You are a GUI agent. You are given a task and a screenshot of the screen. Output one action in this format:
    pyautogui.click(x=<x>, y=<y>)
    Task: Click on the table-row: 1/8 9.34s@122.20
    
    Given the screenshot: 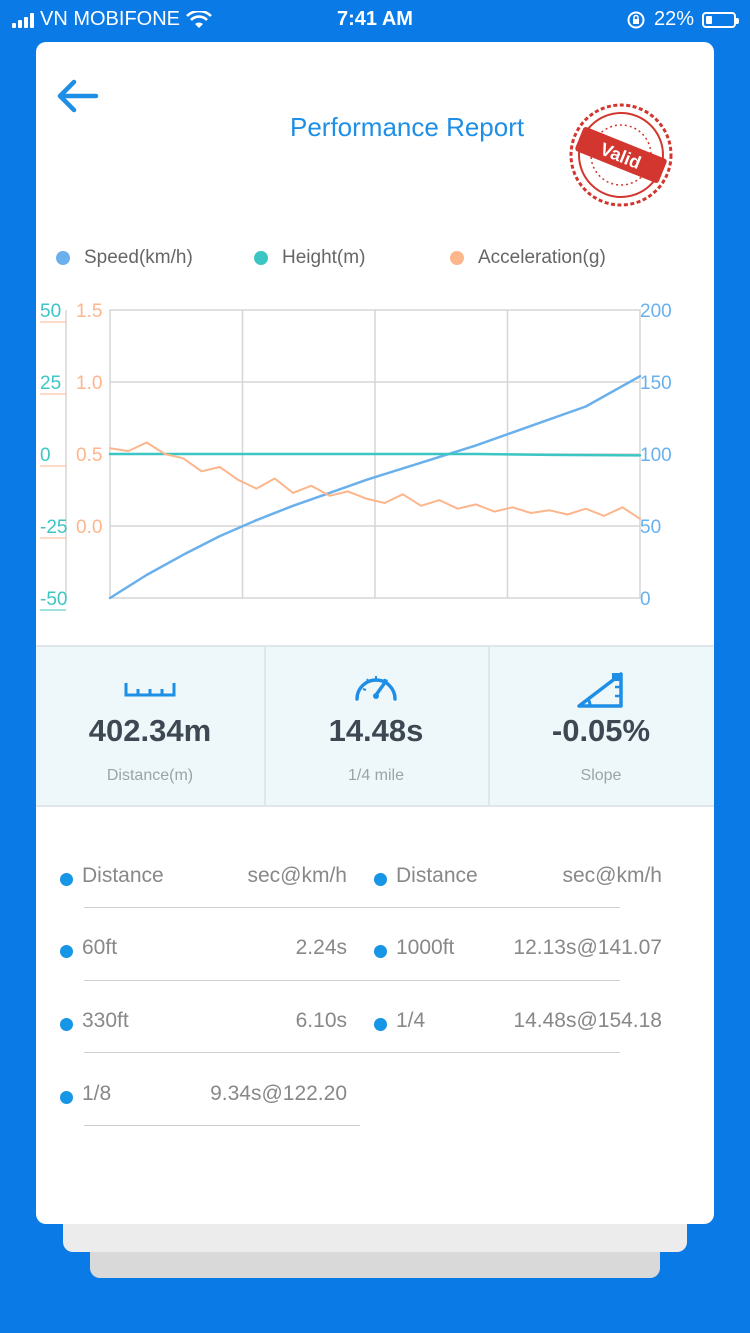 What is the action you would take?
    pyautogui.click(x=203, y=1100)
    